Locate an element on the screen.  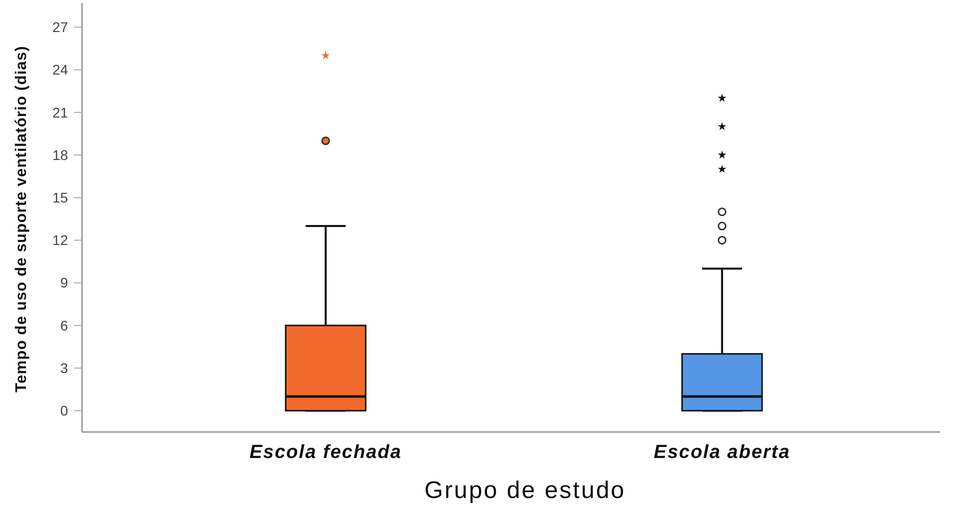
x-axis-title: Grupo de estudo is located at coordinates (525, 490).